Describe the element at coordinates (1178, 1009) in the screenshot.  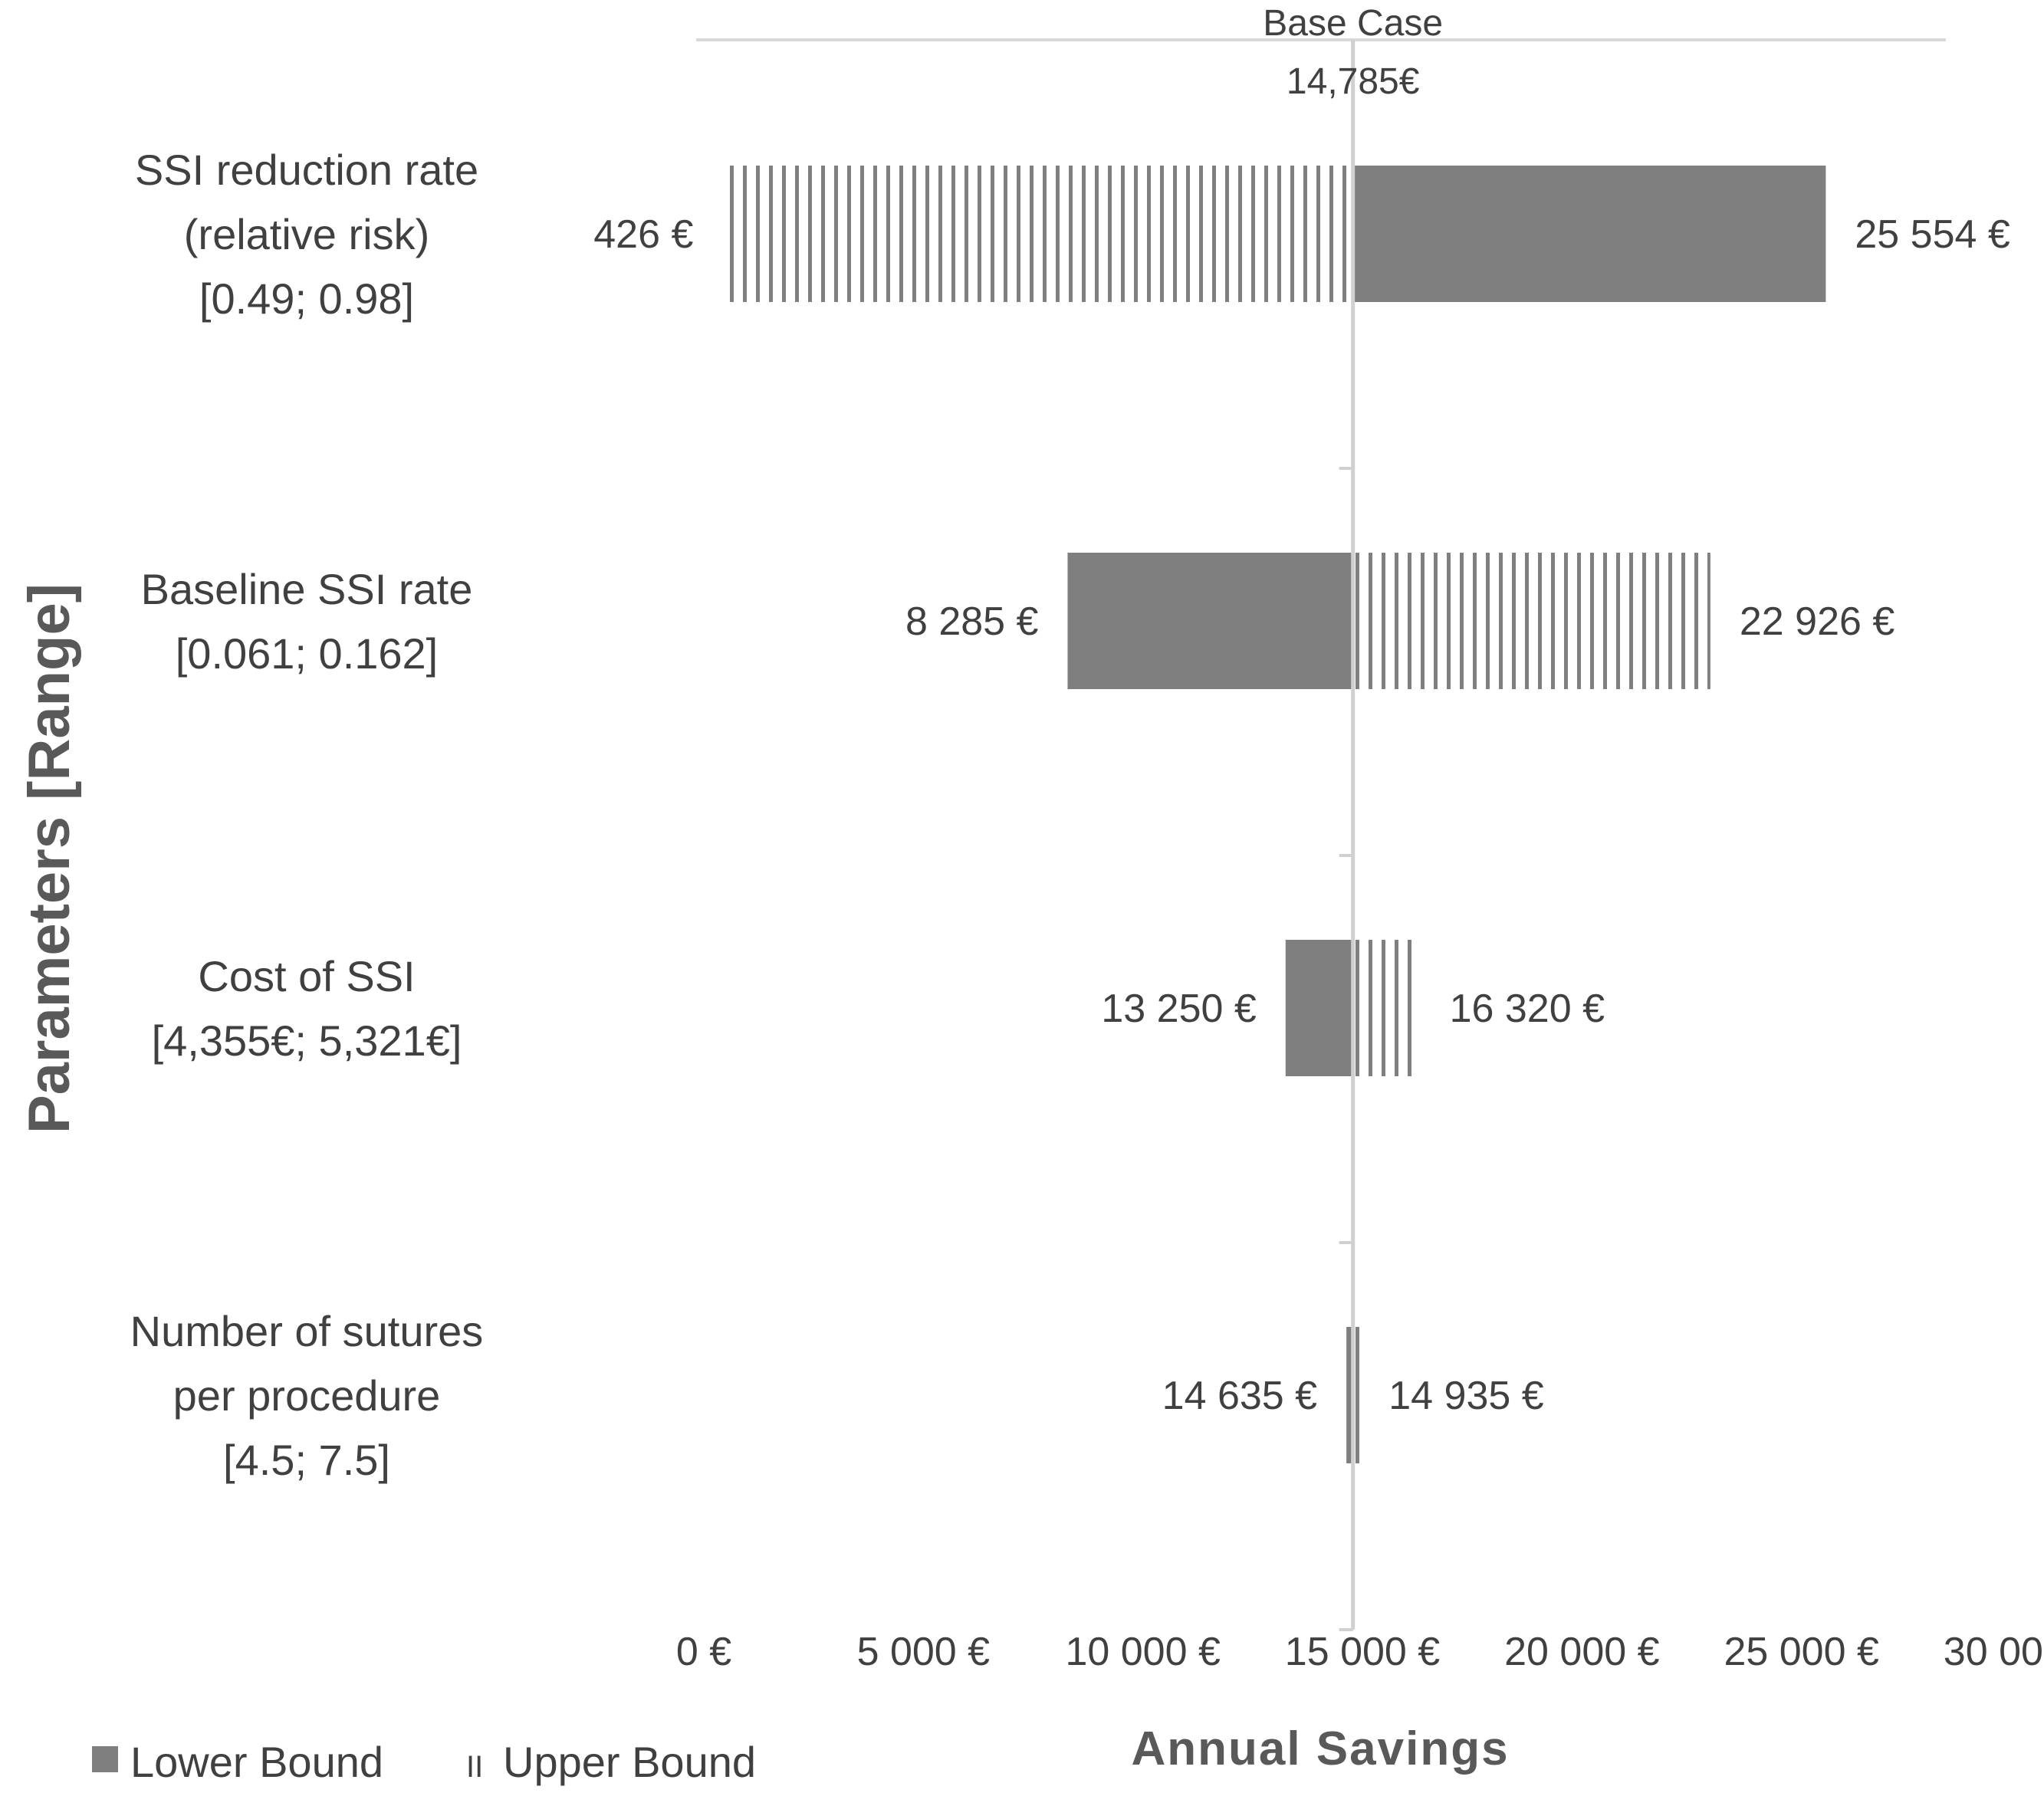
I see `lower-bound-label: 13 250 €` at that location.